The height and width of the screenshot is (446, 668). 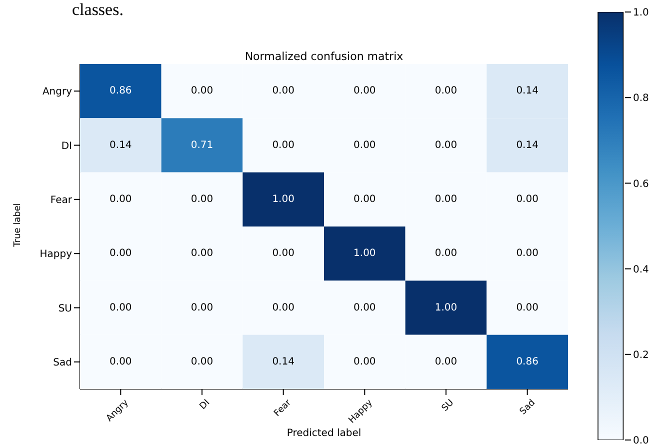 I want to click on y-tick-label: DI, so click(x=66, y=146).